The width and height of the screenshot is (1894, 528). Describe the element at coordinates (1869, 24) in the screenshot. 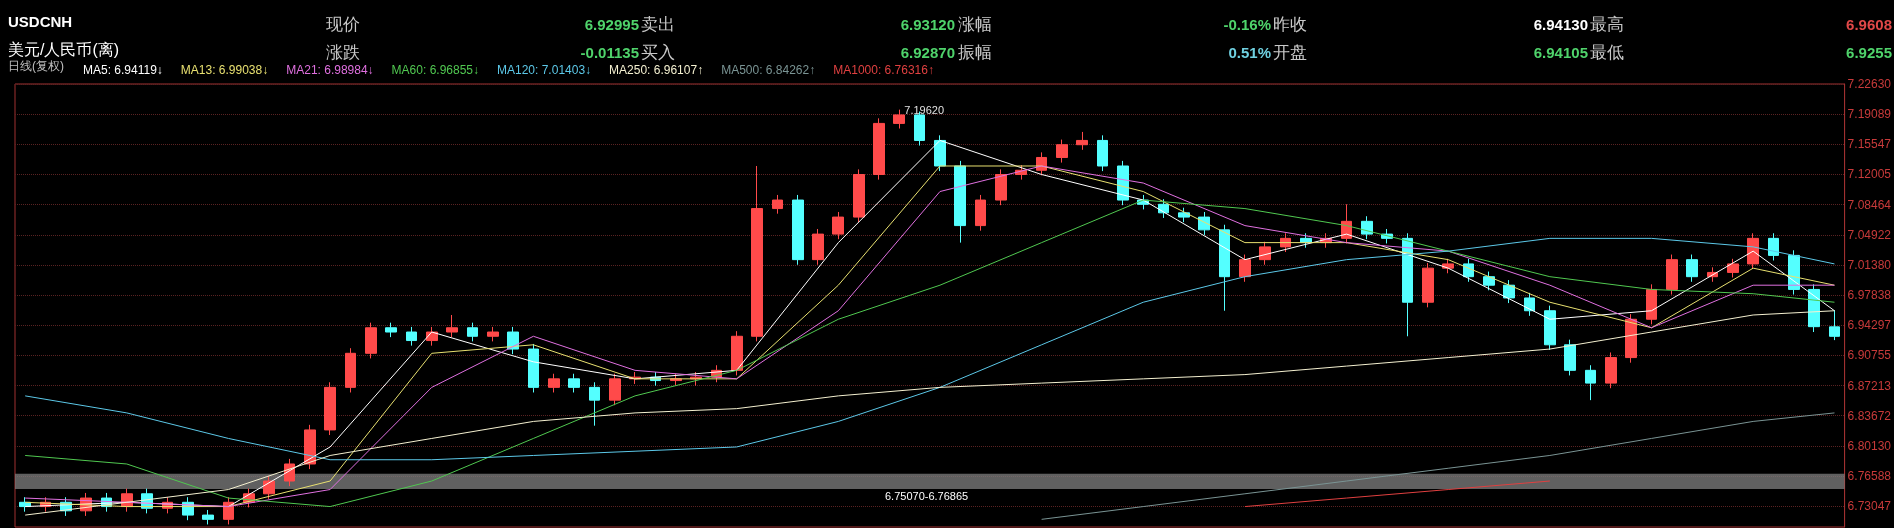

I see `text: 6.9608` at that location.